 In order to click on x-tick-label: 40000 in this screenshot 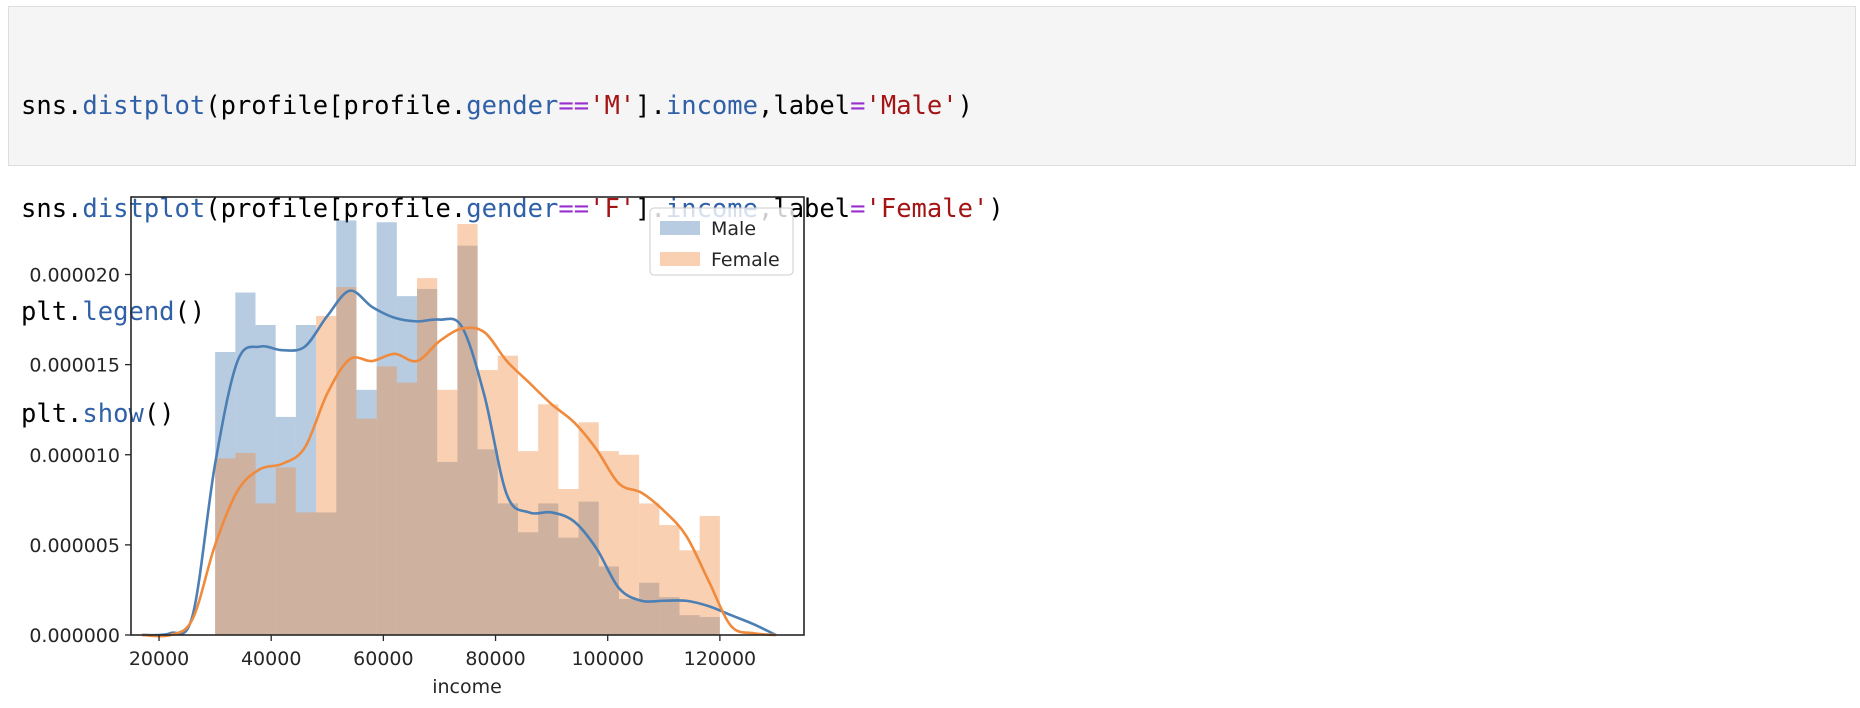, I will do `click(271, 659)`.